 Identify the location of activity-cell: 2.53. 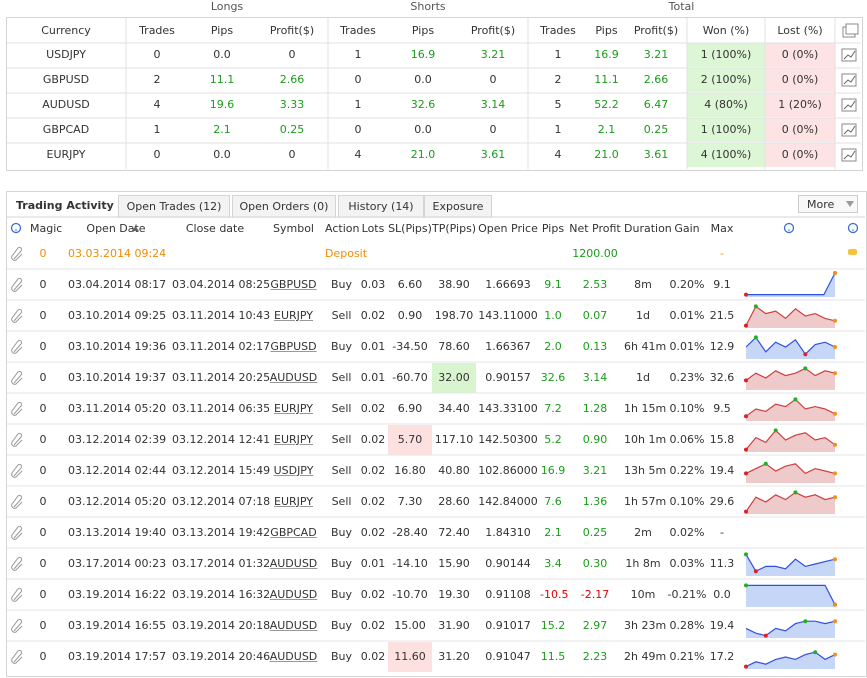
(595, 284).